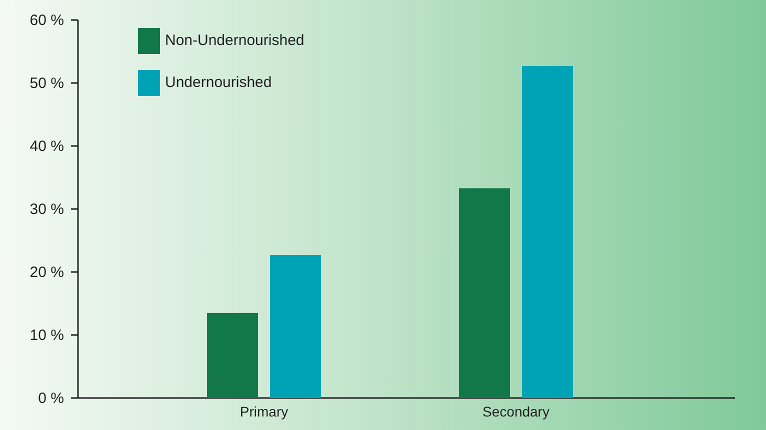 This screenshot has width=766, height=430. What do you see at coordinates (234, 40) in the screenshot?
I see `legend-label: Non-Undernourished` at bounding box center [234, 40].